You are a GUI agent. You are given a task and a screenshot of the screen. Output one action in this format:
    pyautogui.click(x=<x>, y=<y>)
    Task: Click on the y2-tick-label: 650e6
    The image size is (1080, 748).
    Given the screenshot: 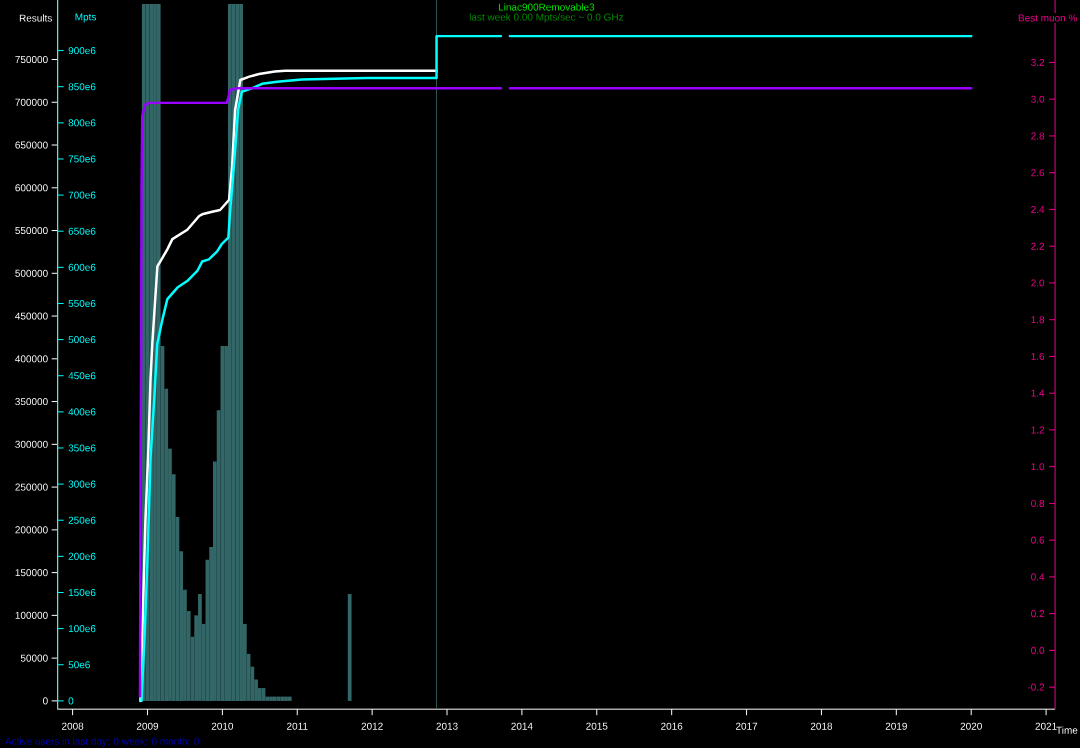 What is the action you would take?
    pyautogui.click(x=82, y=231)
    